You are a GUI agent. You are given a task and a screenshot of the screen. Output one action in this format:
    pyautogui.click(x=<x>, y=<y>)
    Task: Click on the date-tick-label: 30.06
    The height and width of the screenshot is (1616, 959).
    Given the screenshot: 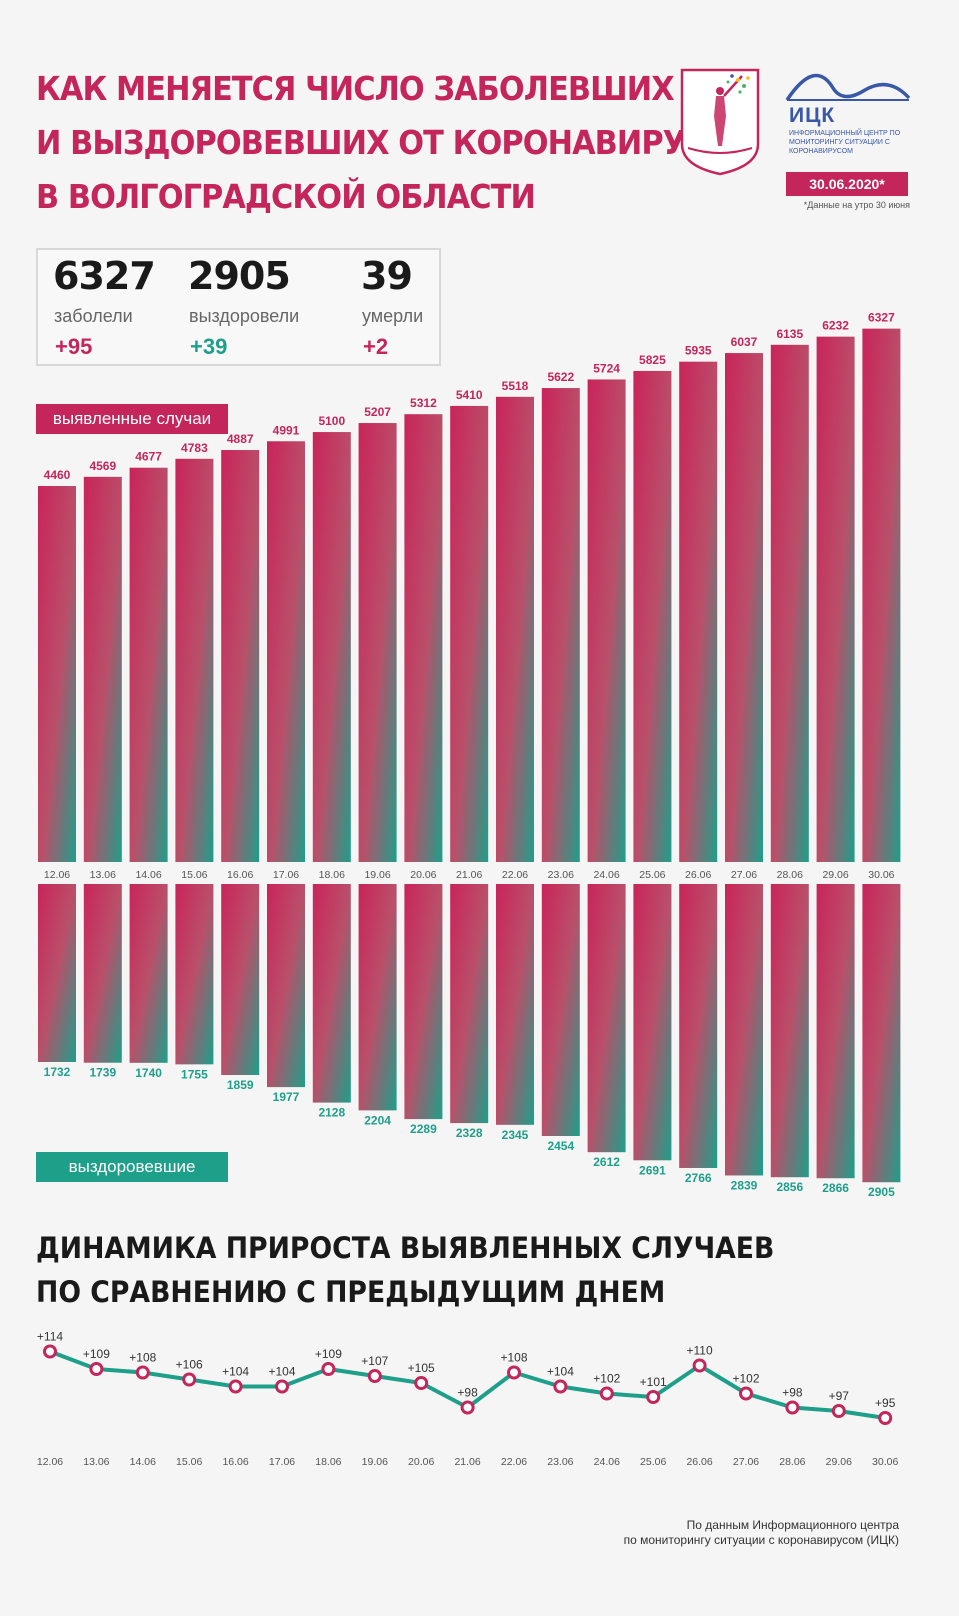 What is the action you would take?
    pyautogui.click(x=881, y=875)
    